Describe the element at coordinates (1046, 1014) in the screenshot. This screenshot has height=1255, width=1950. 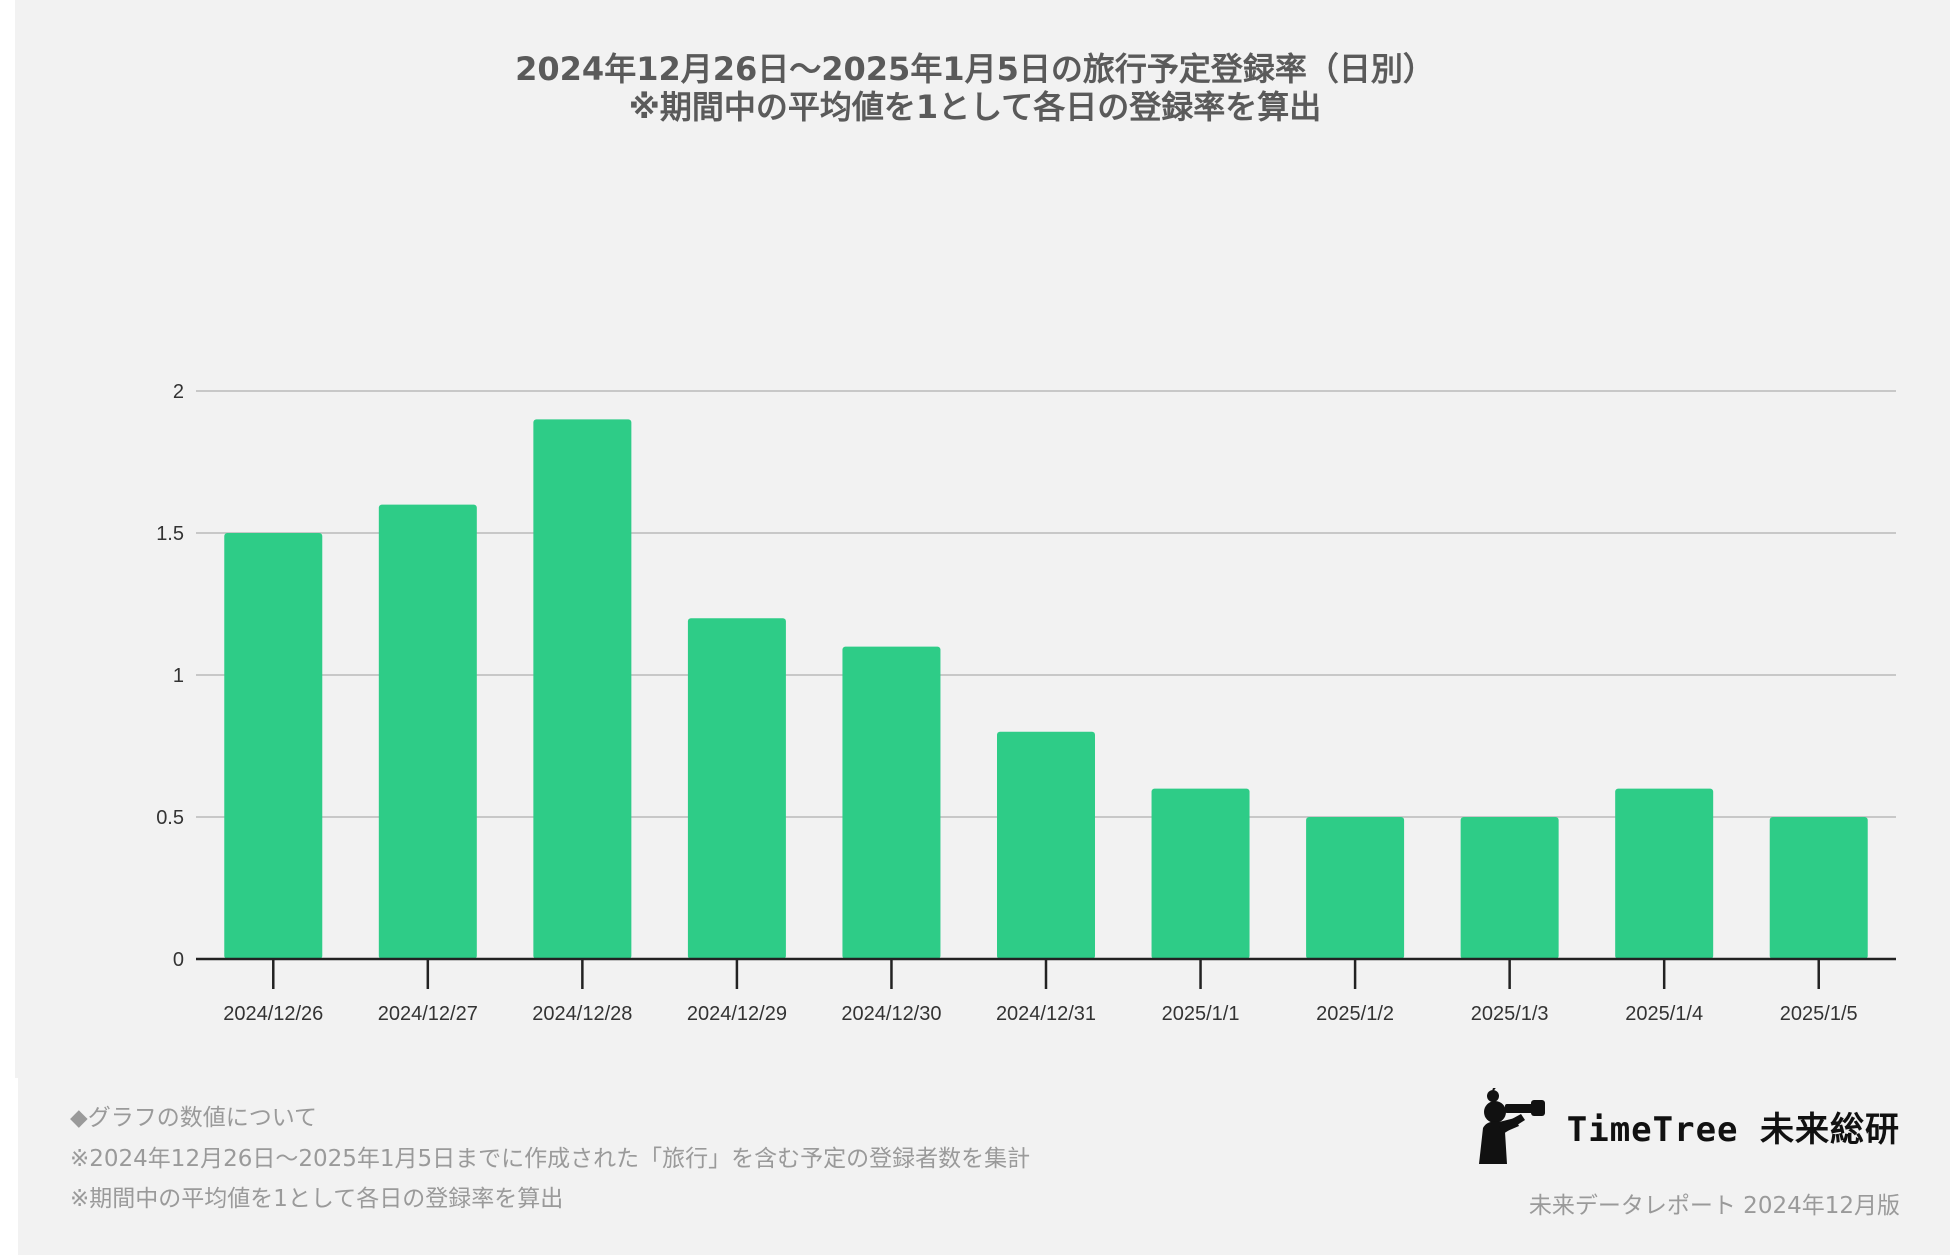
I see `x-tick-label: 2024/12/31` at that location.